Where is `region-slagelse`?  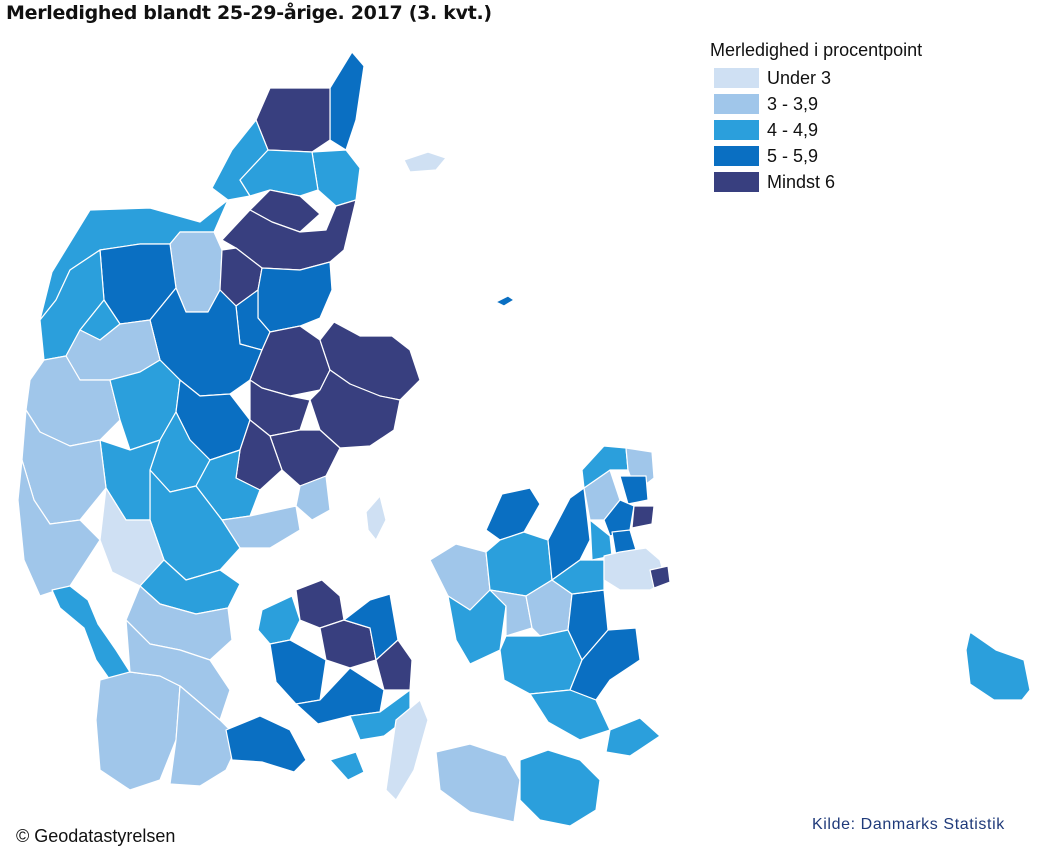
region-slagelse is located at coordinates (477, 627).